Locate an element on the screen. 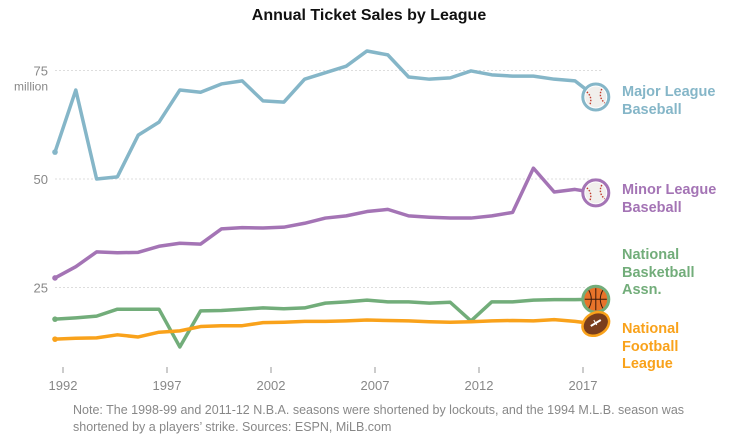 Image resolution: width=738 pixels, height=443 pixels. x-tick-label: 1992 is located at coordinates (63, 385).